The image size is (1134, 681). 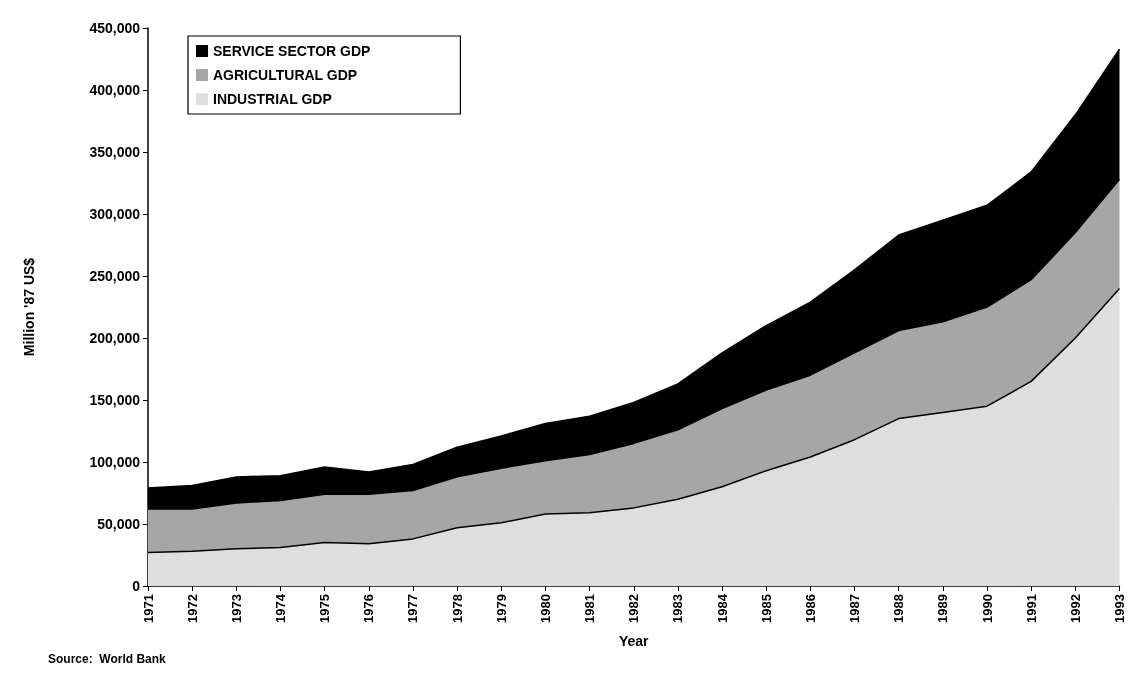 What do you see at coordinates (325, 608) in the screenshot?
I see `x-tick-label: 1975` at bounding box center [325, 608].